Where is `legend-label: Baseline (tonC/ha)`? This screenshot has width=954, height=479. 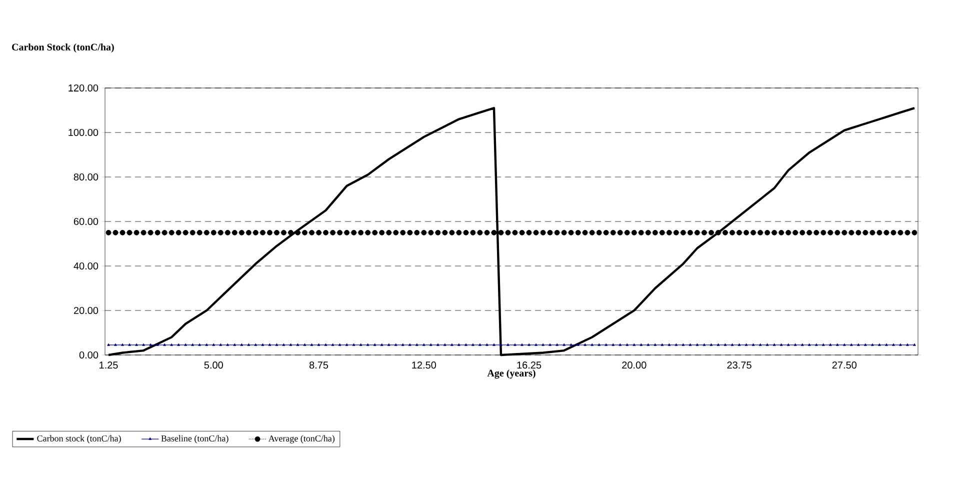 legend-label: Baseline (tonC/ha) is located at coordinates (194, 439).